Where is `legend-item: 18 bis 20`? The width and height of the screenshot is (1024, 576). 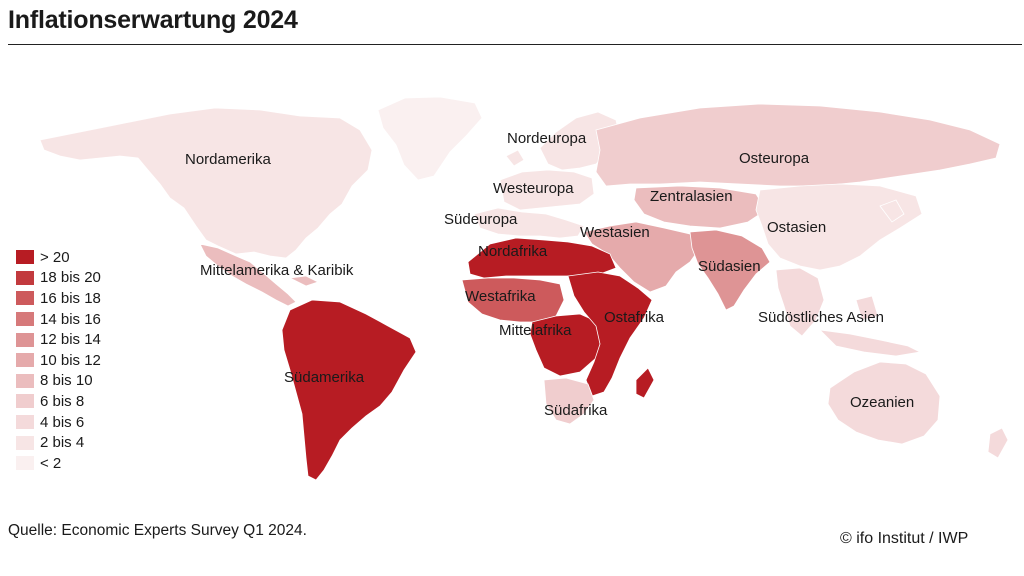 legend-item: 18 bis 20 is located at coordinates (58, 278).